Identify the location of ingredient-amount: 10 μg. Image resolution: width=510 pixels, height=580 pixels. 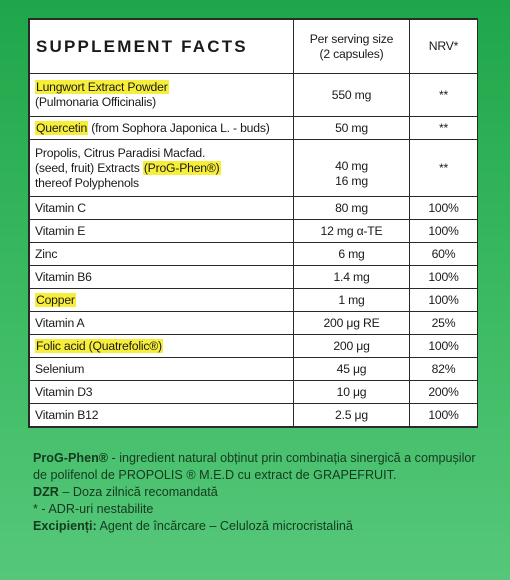
(351, 392).